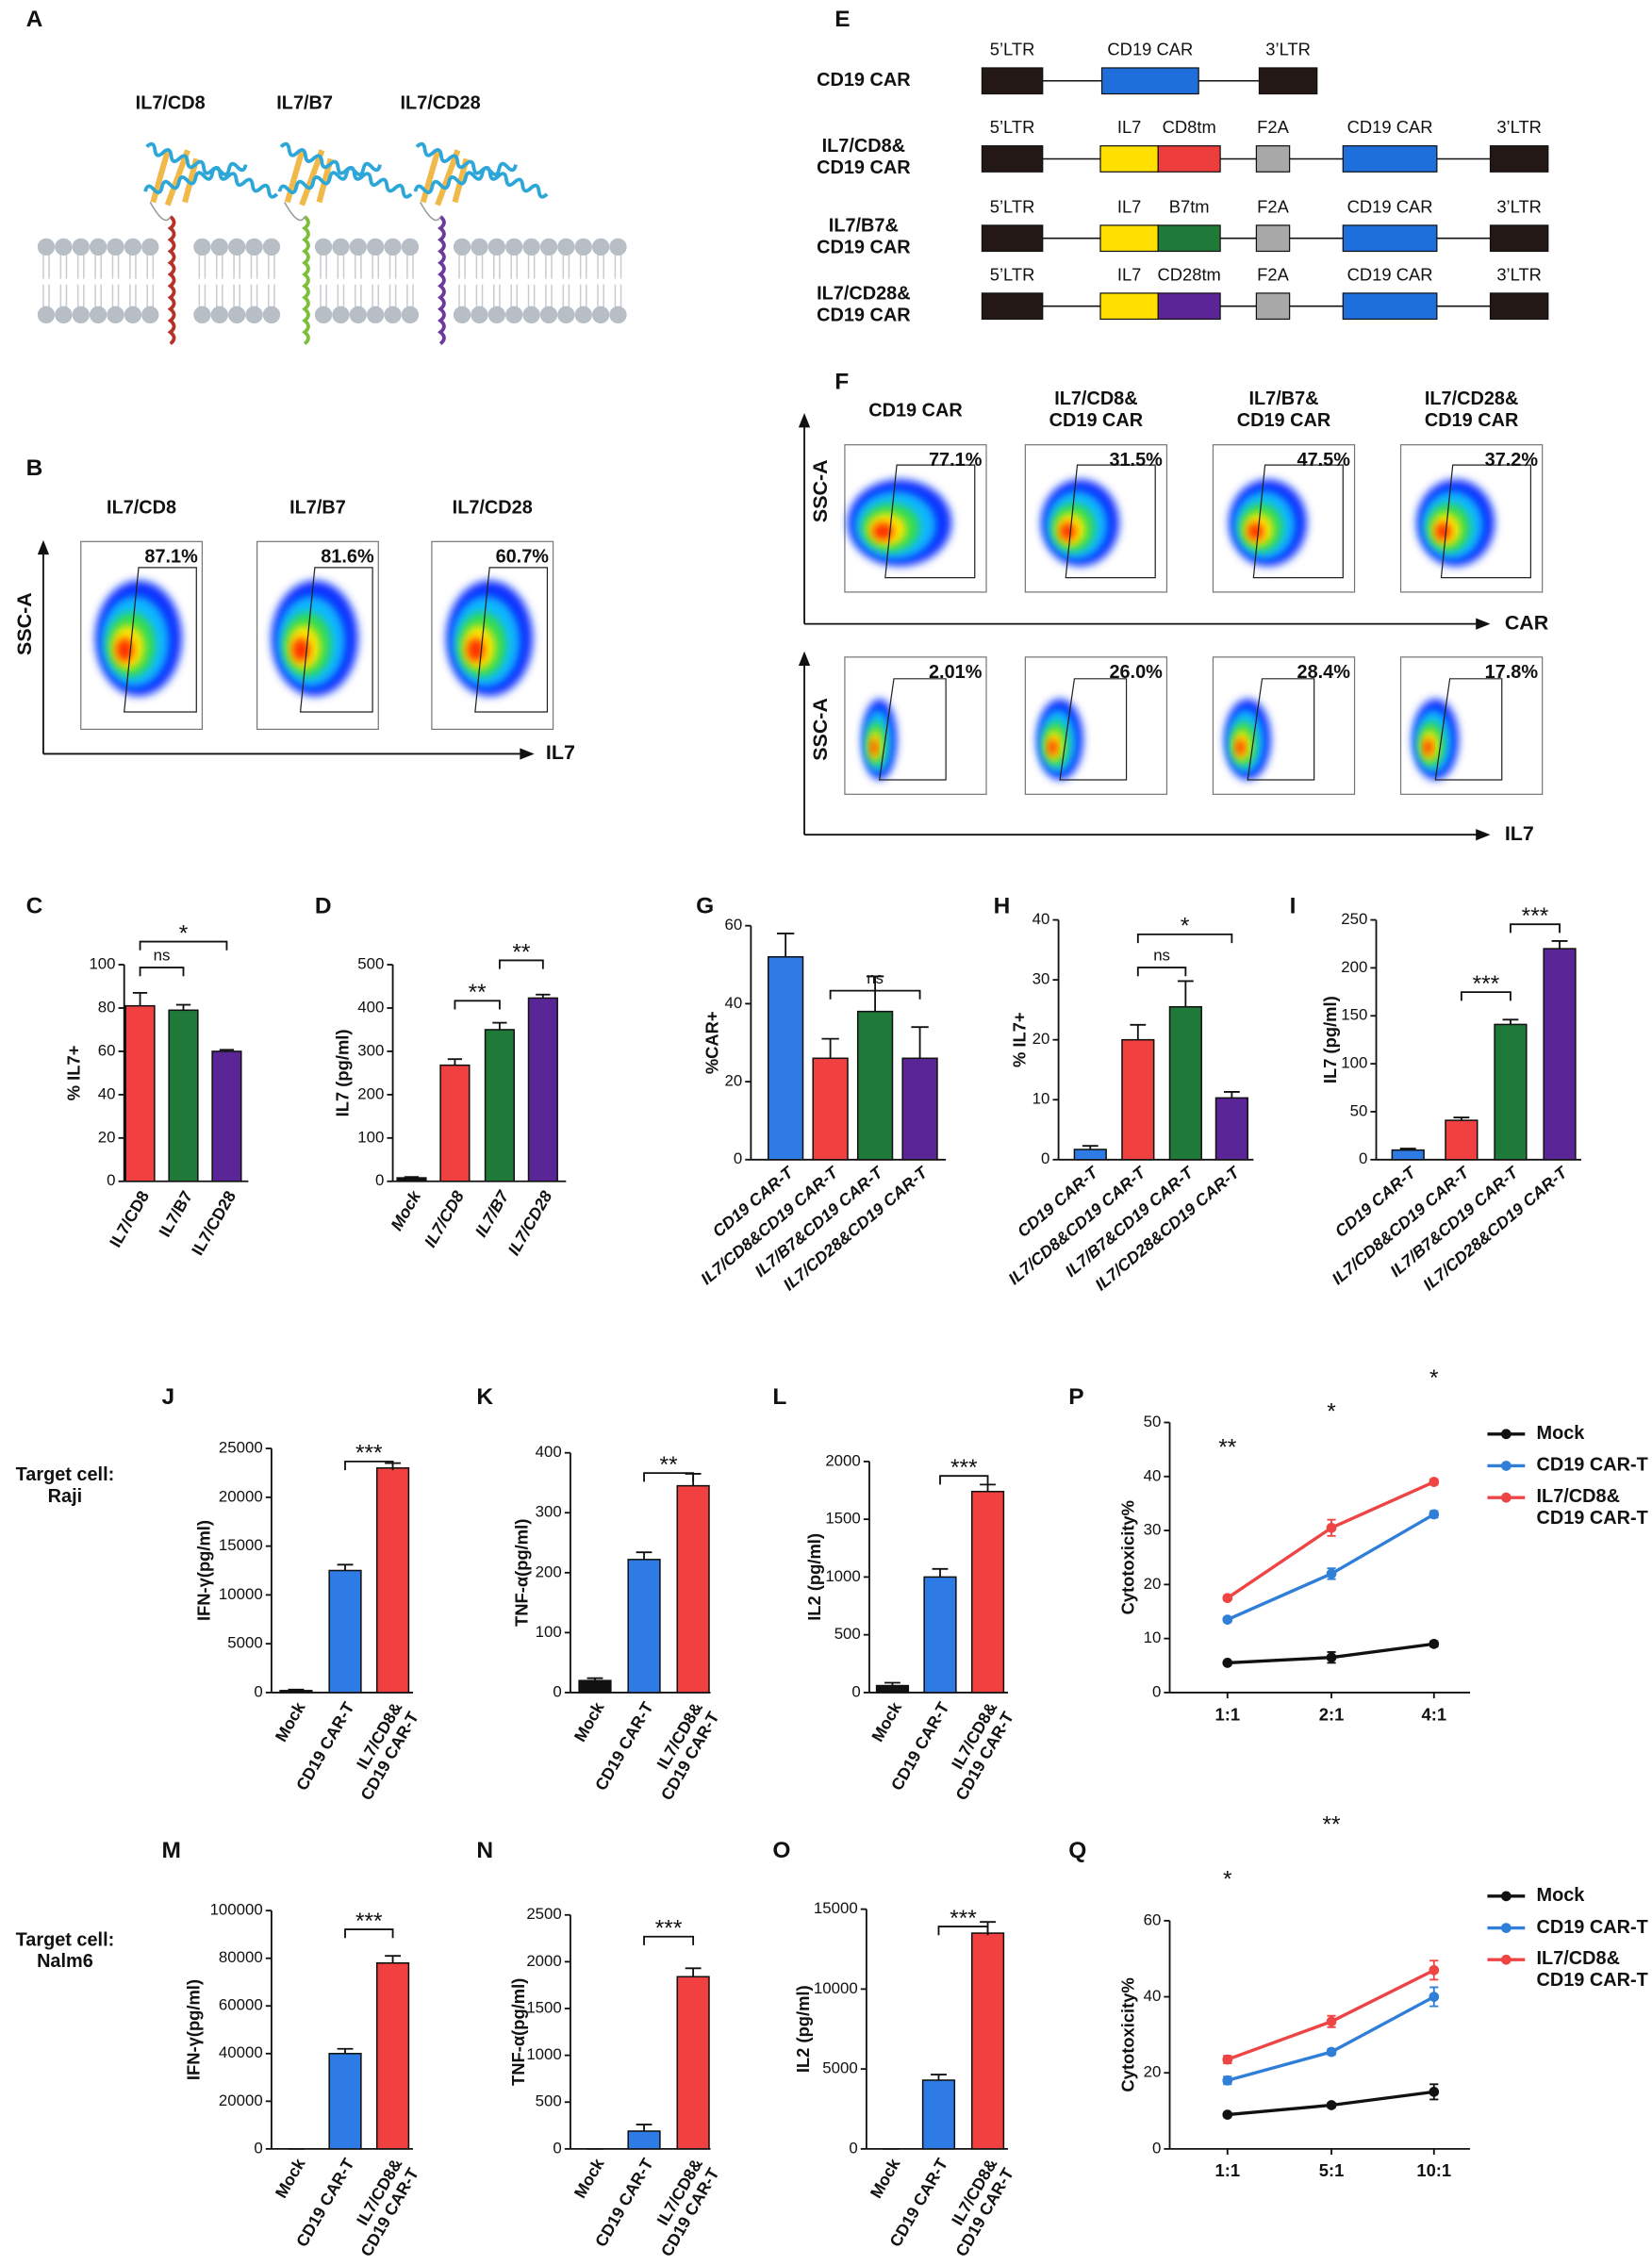 The height and width of the screenshot is (2265, 1652). Describe the element at coordinates (863, 237) in the screenshot. I see `construct-name: IL7/B7& CD19 CAR` at that location.